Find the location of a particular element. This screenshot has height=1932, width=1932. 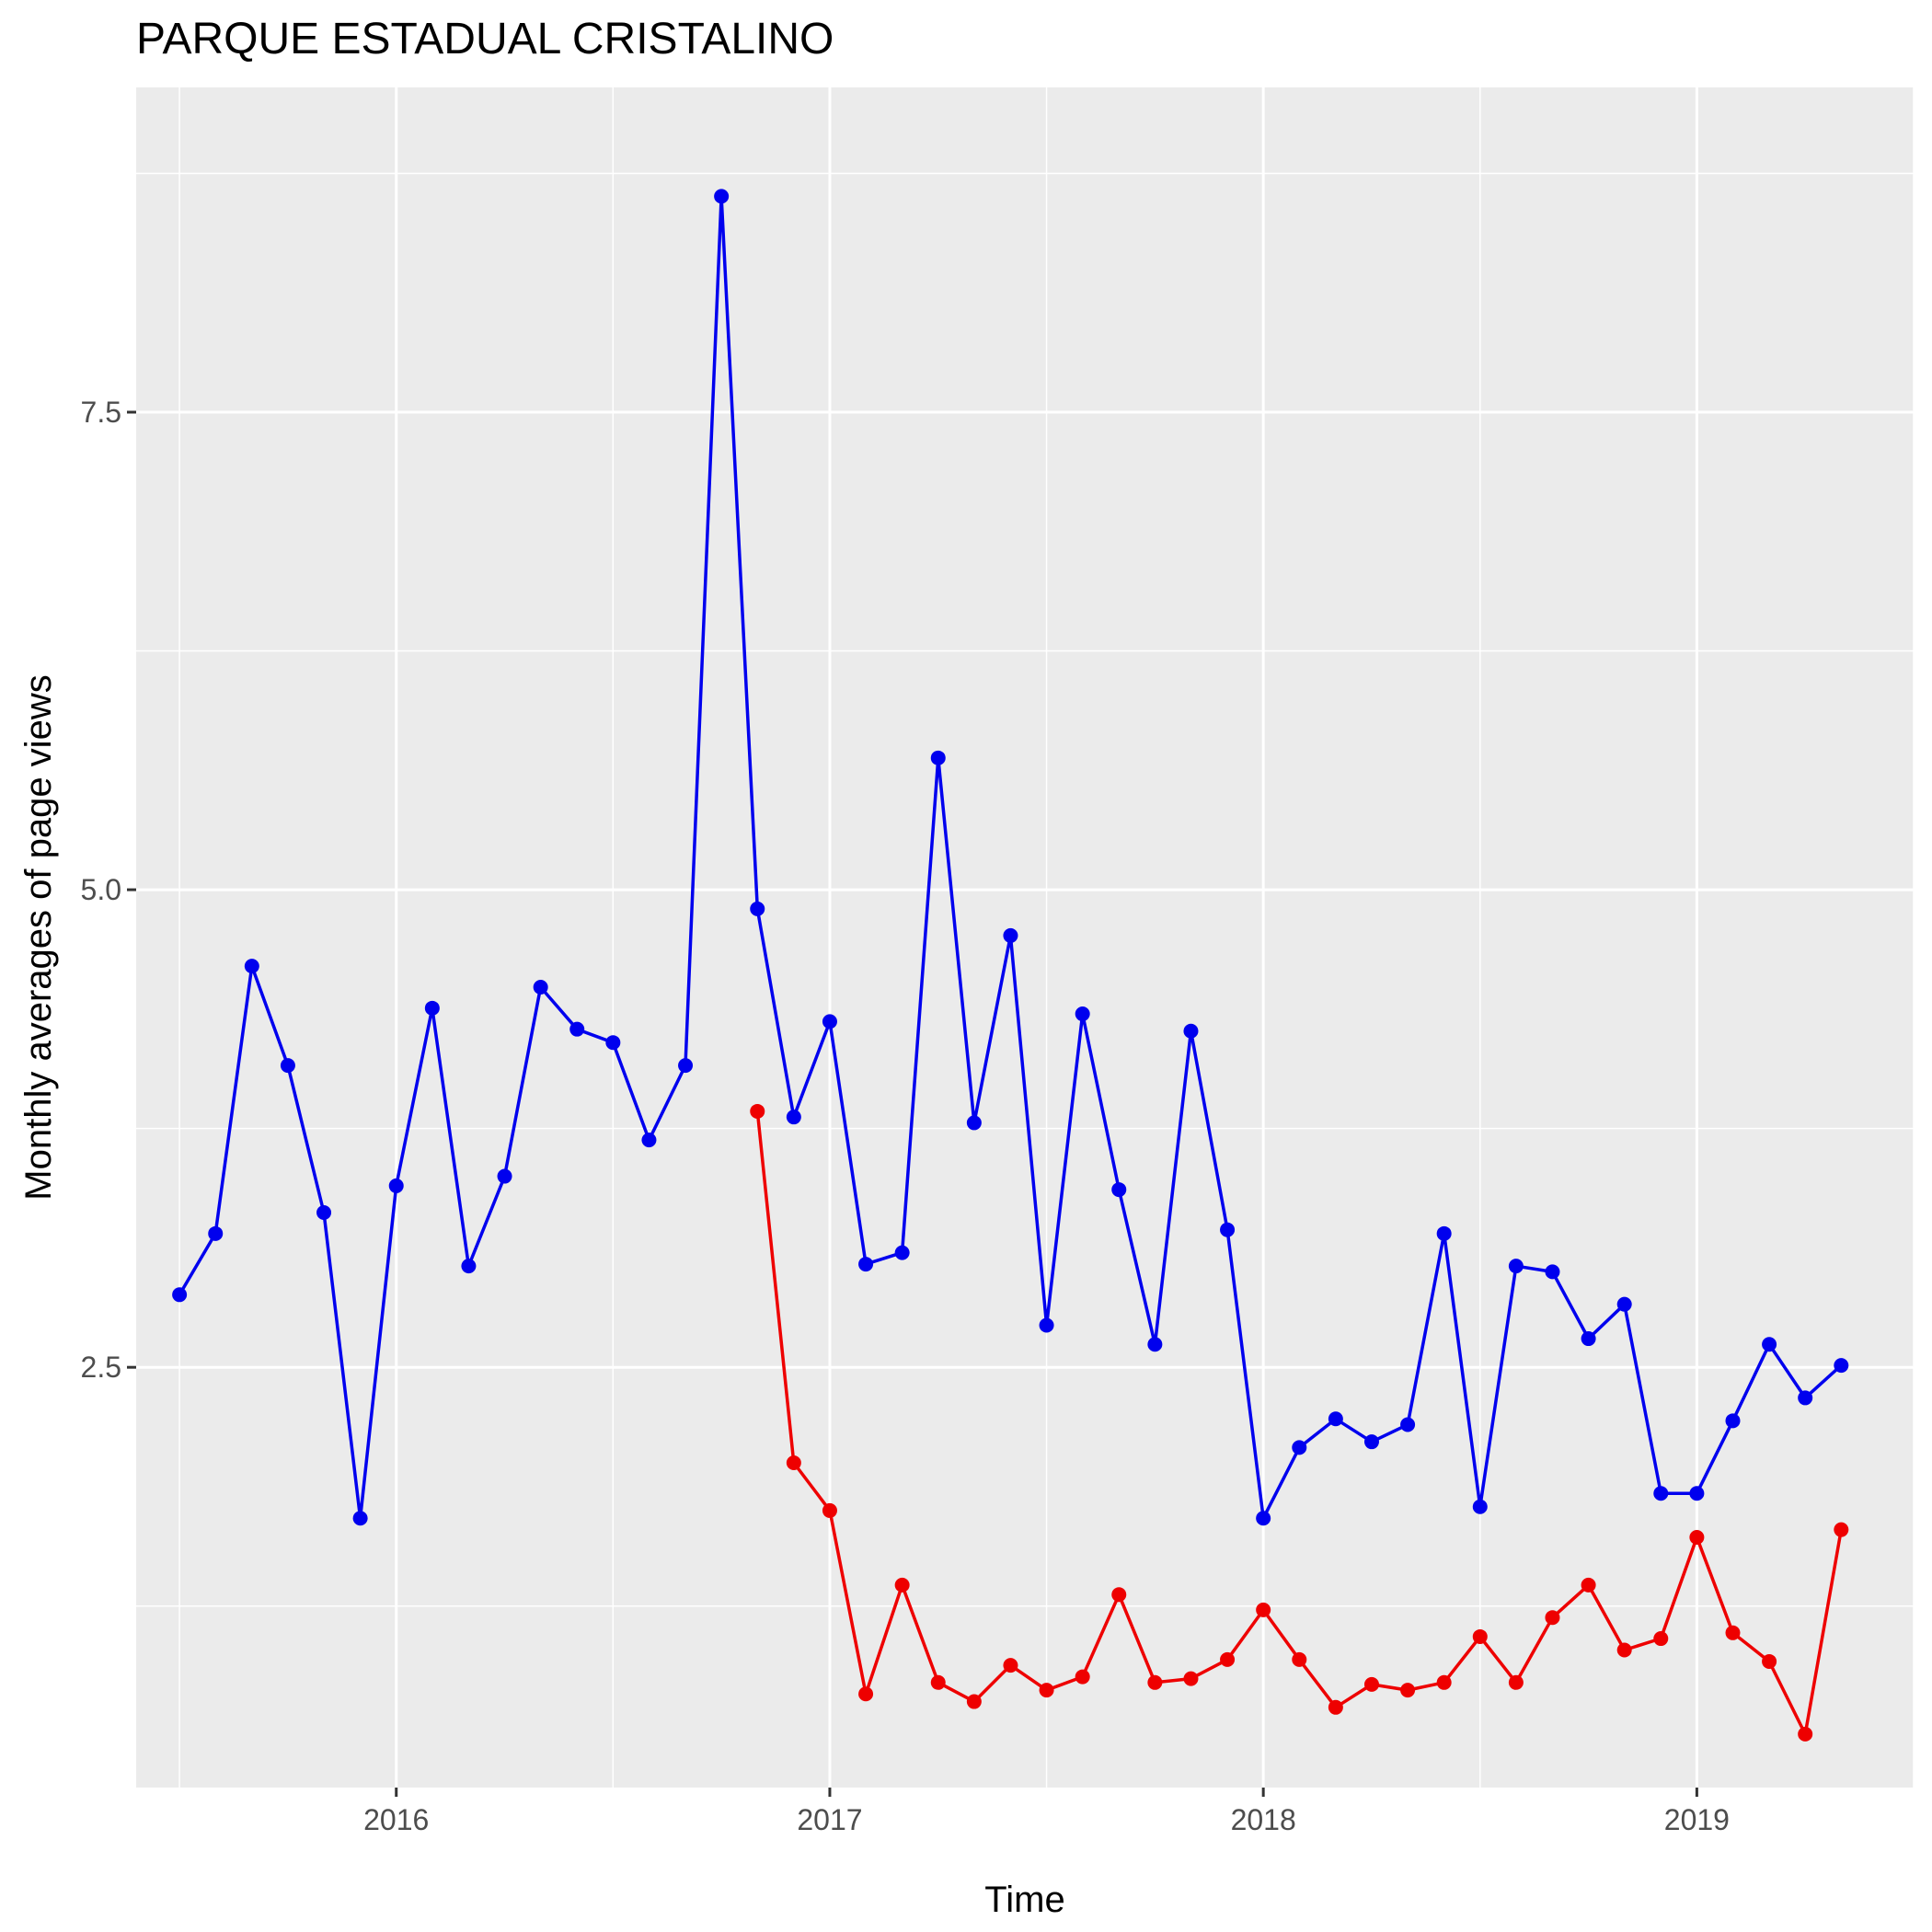

y-tick-label: 5.0 is located at coordinates (101, 889).